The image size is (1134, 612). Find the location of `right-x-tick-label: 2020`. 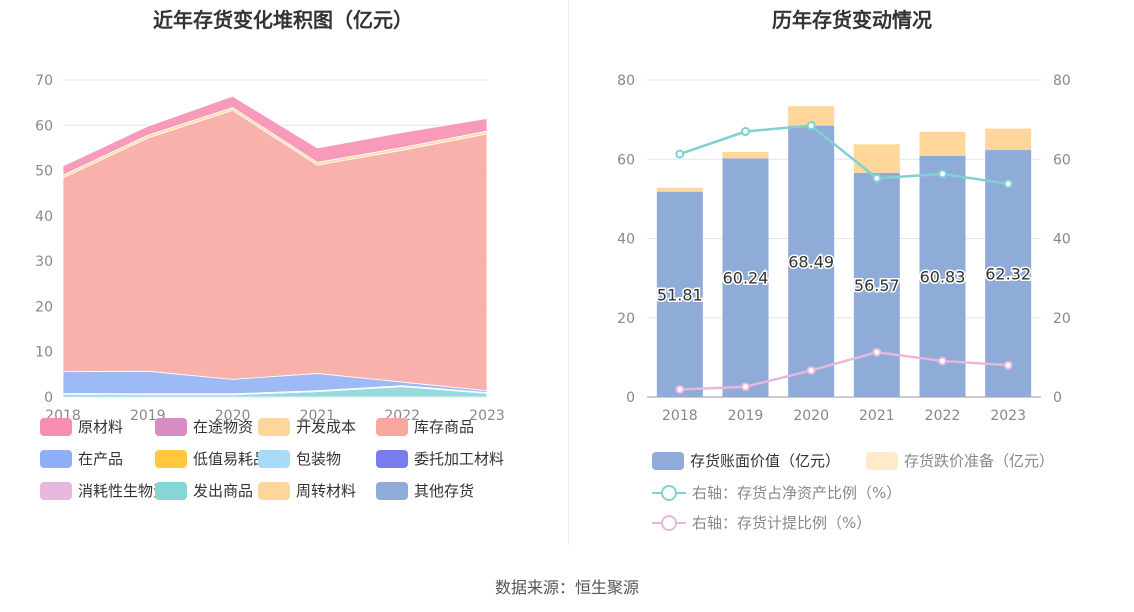

right-x-tick-label: 2020 is located at coordinates (811, 414).